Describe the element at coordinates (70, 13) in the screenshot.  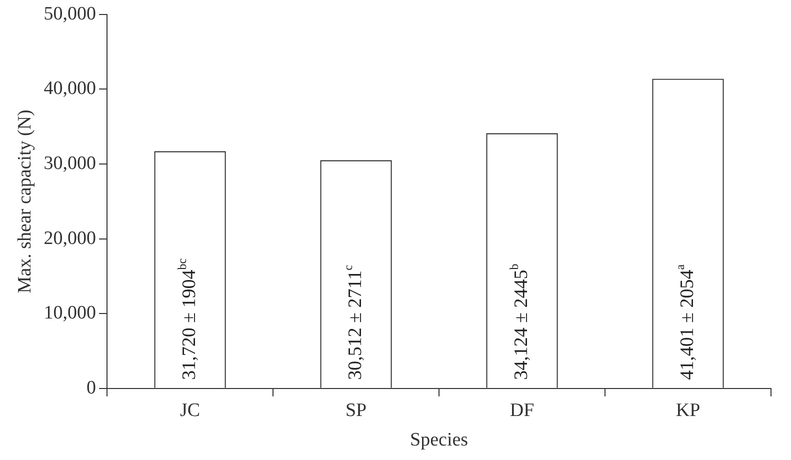
I see `y-tick-label: 50,000` at that location.